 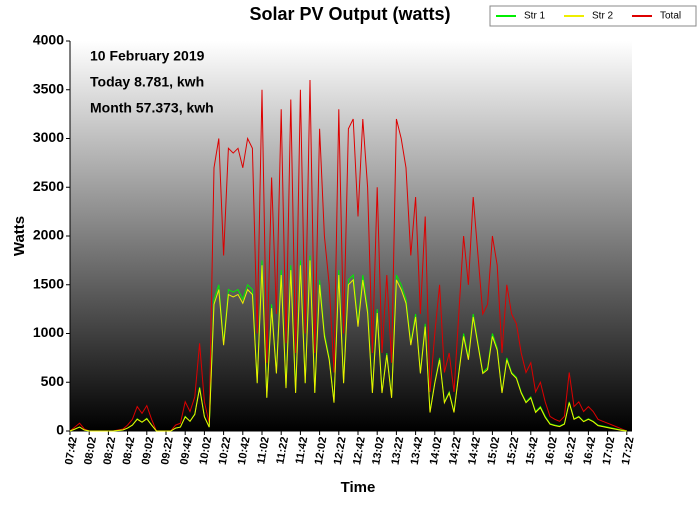 I want to click on x-tick-label: 08:22, so click(x=110, y=451).